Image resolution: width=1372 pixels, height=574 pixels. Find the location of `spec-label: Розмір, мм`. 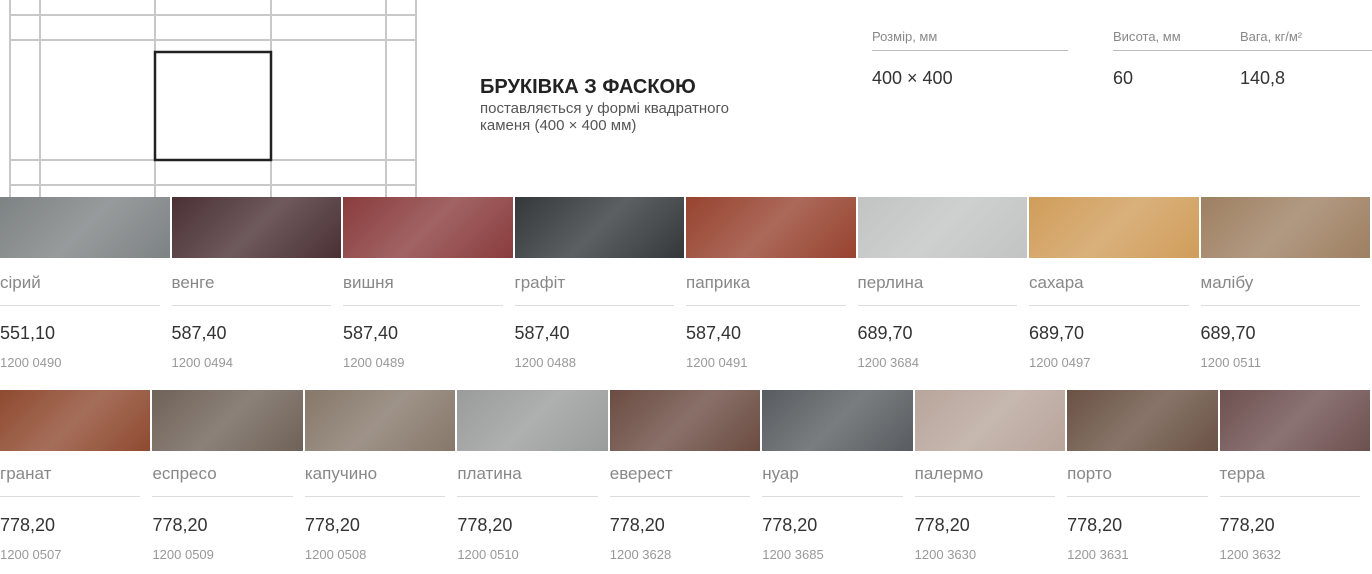

spec-label: Розмір, мм is located at coordinates (905, 36).